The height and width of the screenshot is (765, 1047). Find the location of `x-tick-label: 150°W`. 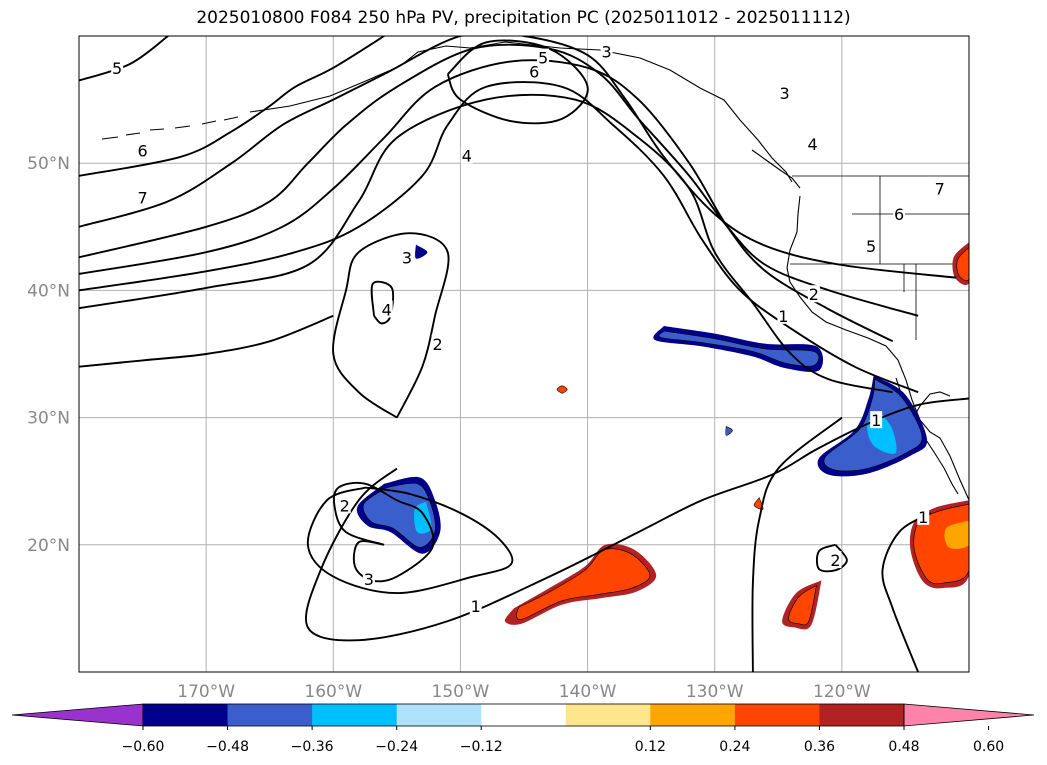

x-tick-label: 150°W is located at coordinates (461, 692).